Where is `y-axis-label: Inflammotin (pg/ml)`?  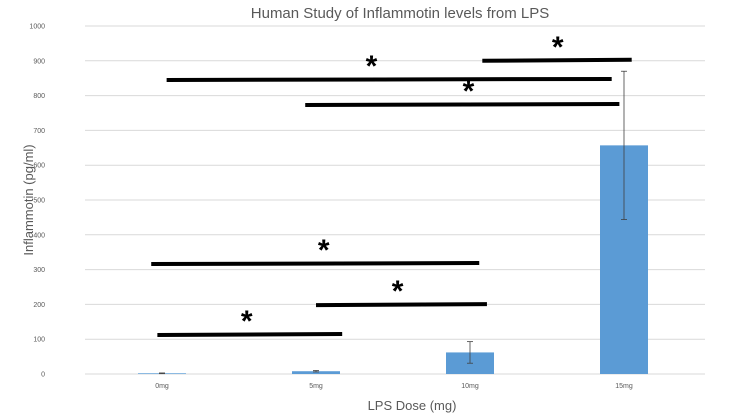
y-axis-label: Inflammotin (pg/ml) is located at coordinates (28, 199).